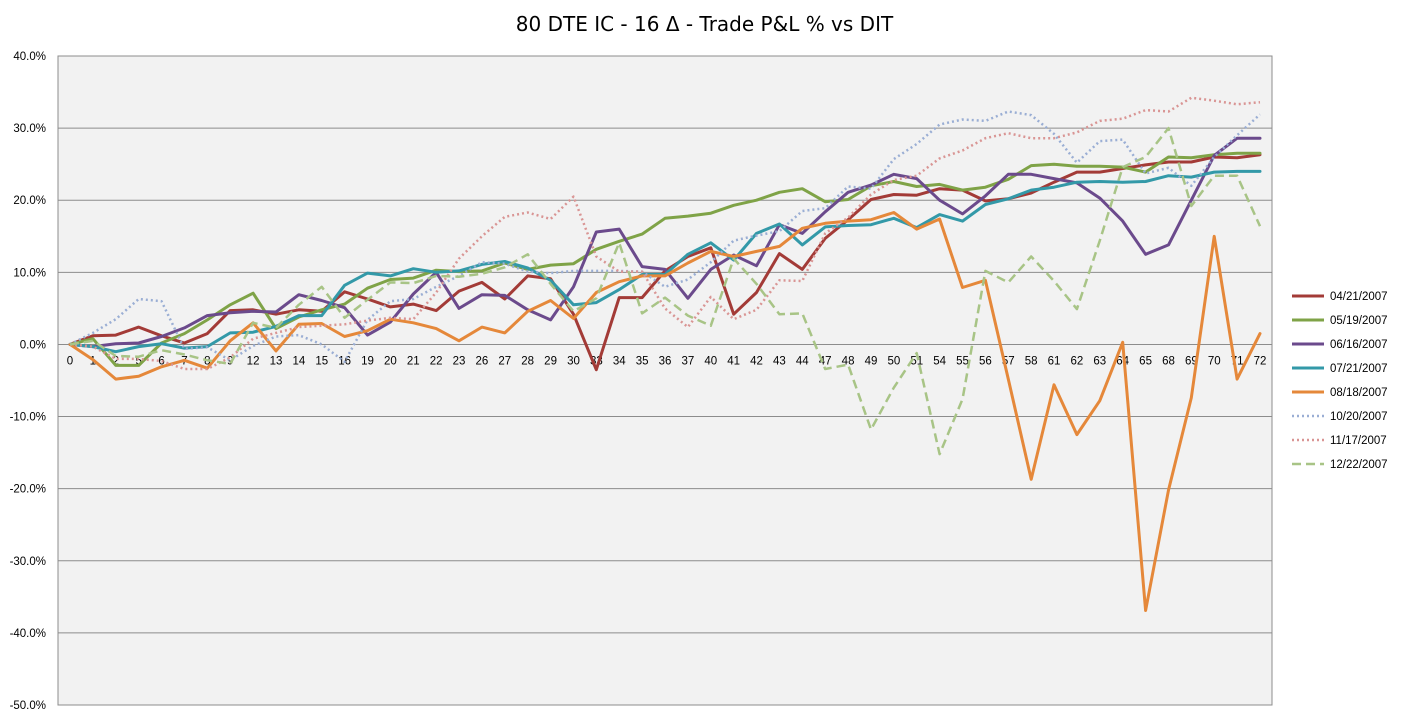 The width and height of the screenshot is (1409, 721). What do you see at coordinates (1168, 361) in the screenshot?
I see `x-tick-label: 68` at bounding box center [1168, 361].